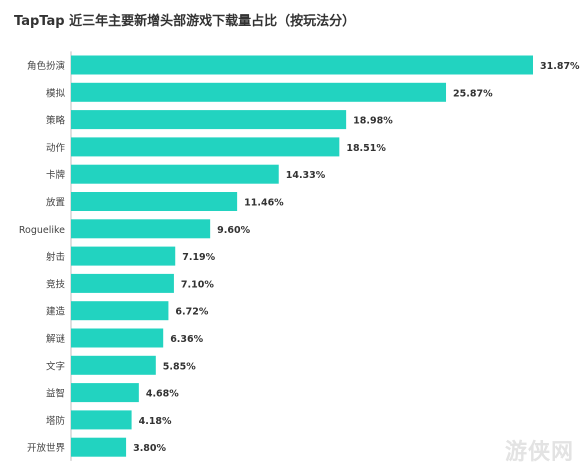 This screenshot has width=584, height=470. What do you see at coordinates (560, 66) in the screenshot?
I see `value-label: 31.87%` at bounding box center [560, 66].